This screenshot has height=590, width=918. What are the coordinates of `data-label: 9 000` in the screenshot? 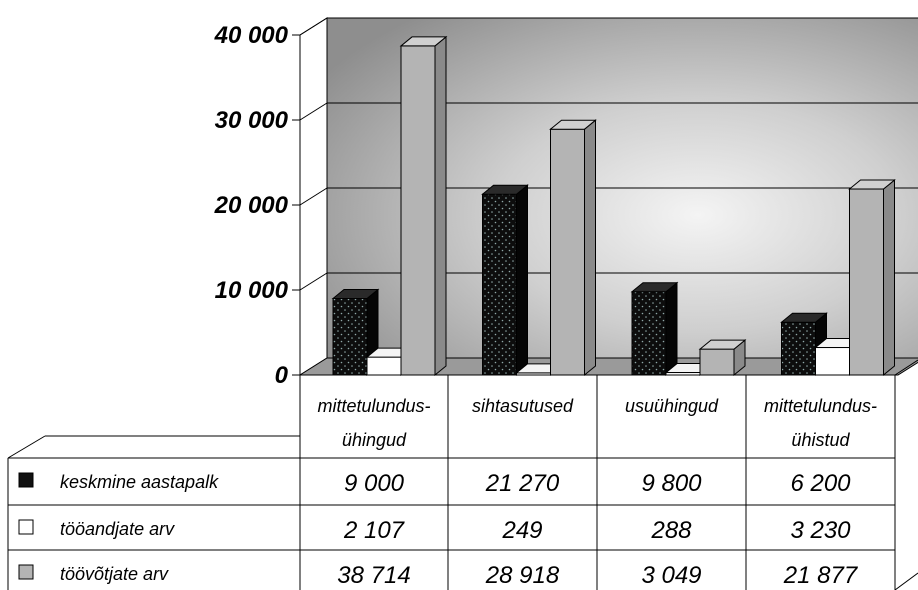 It's located at (374, 483).